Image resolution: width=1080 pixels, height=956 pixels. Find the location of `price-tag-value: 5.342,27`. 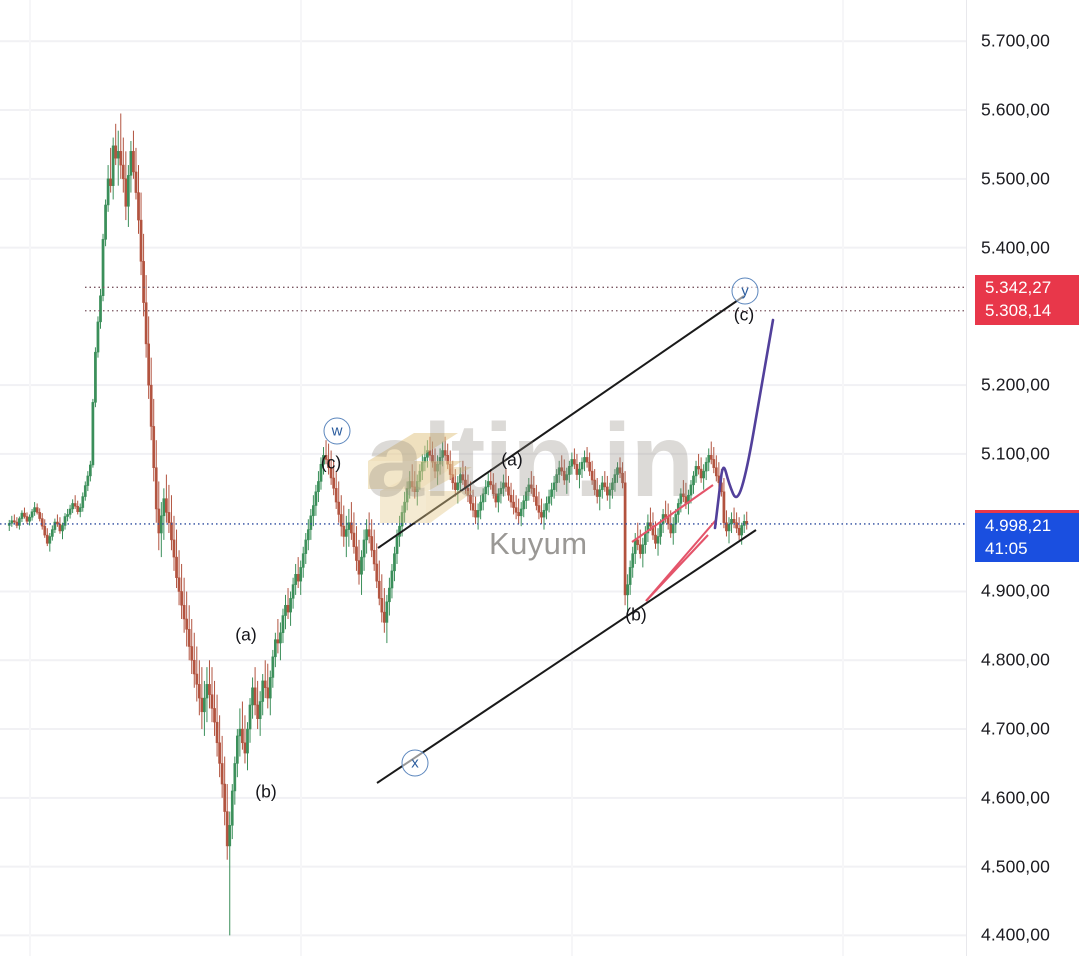

price-tag-value: 5.342,27 is located at coordinates (1018, 288).